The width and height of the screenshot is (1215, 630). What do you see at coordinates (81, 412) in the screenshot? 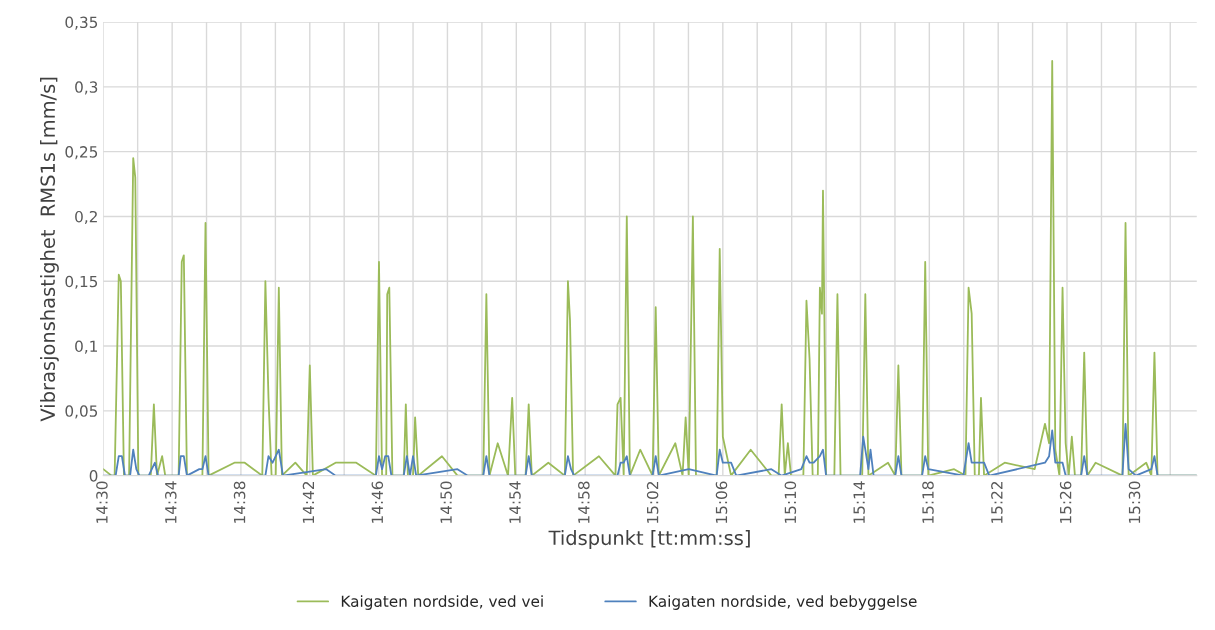
I see `y-tick-label: 0,05` at bounding box center [81, 412].